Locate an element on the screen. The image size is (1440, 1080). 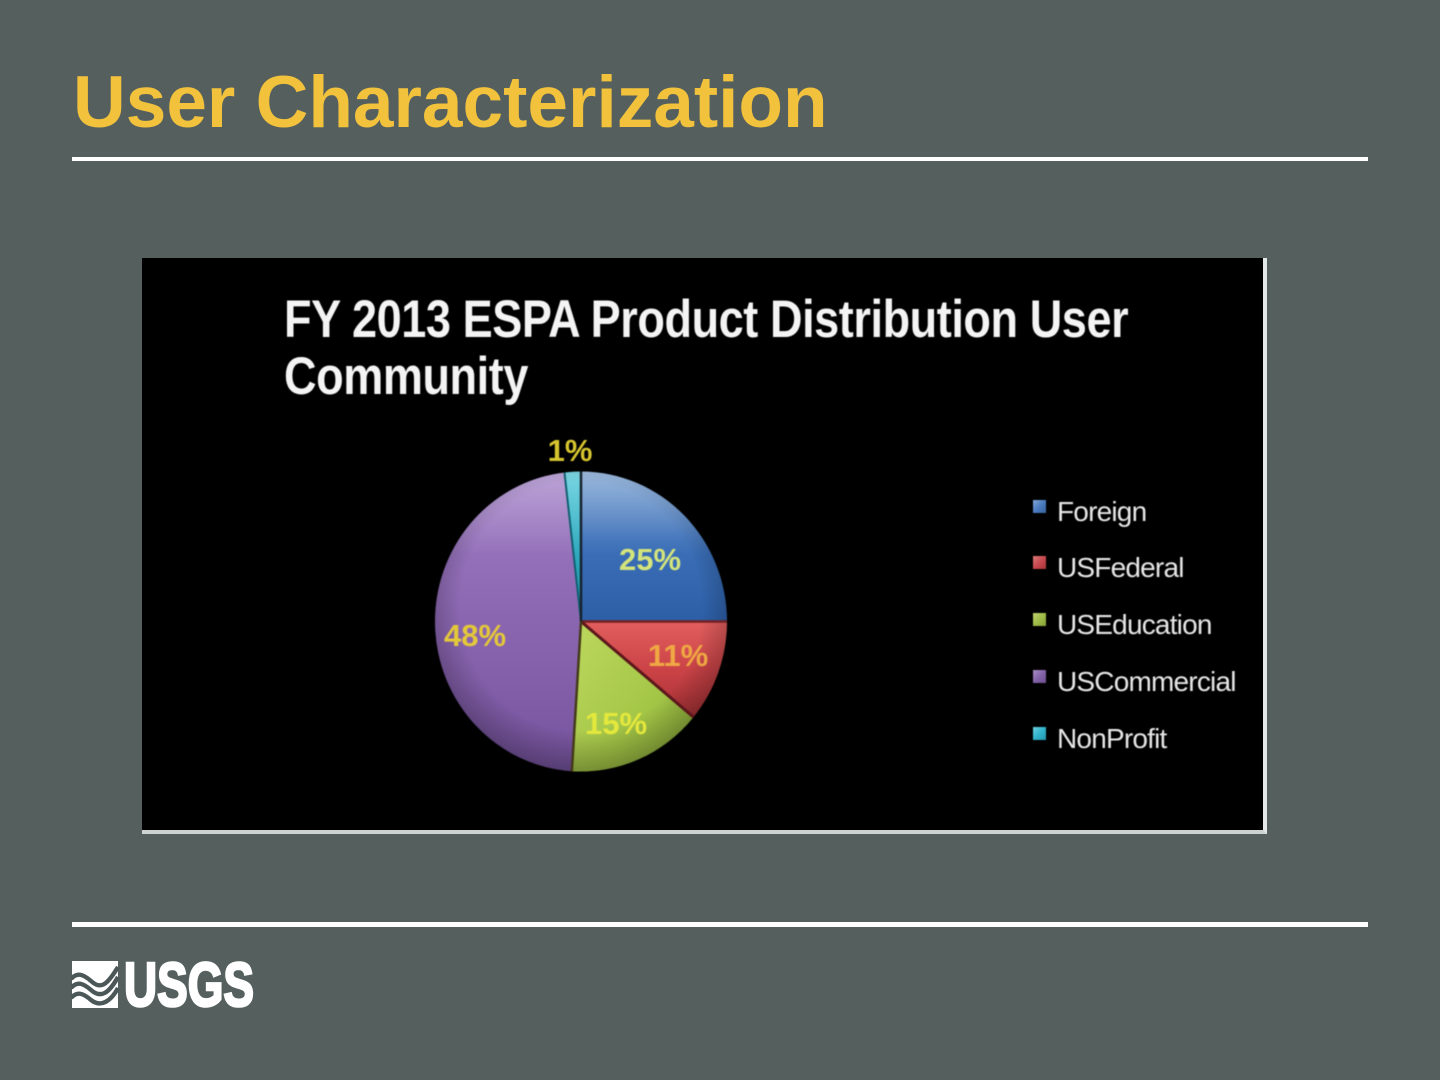
svg-text: 15% is located at coordinates (616, 723).